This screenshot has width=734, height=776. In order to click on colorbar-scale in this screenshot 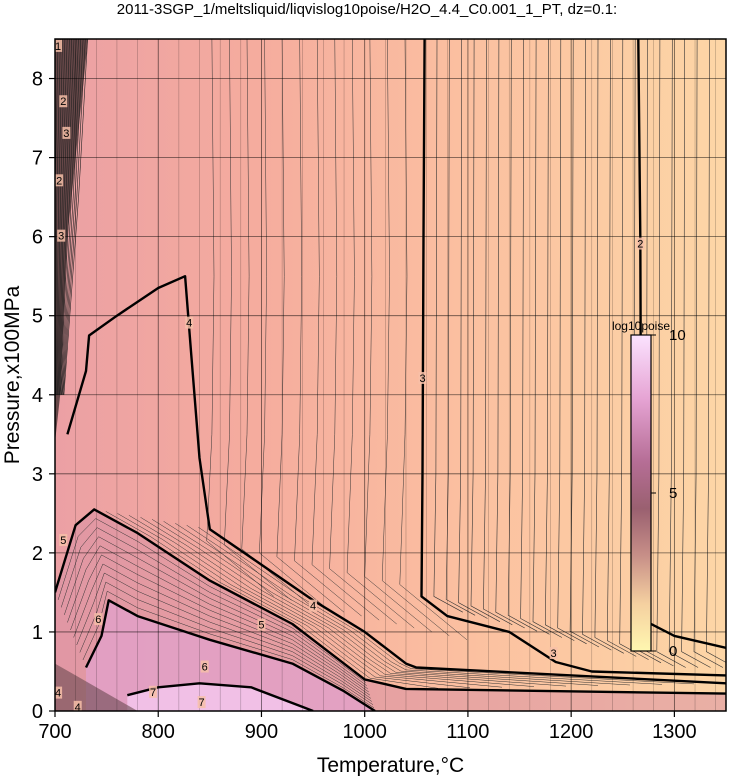, I will do `click(641, 493)`.